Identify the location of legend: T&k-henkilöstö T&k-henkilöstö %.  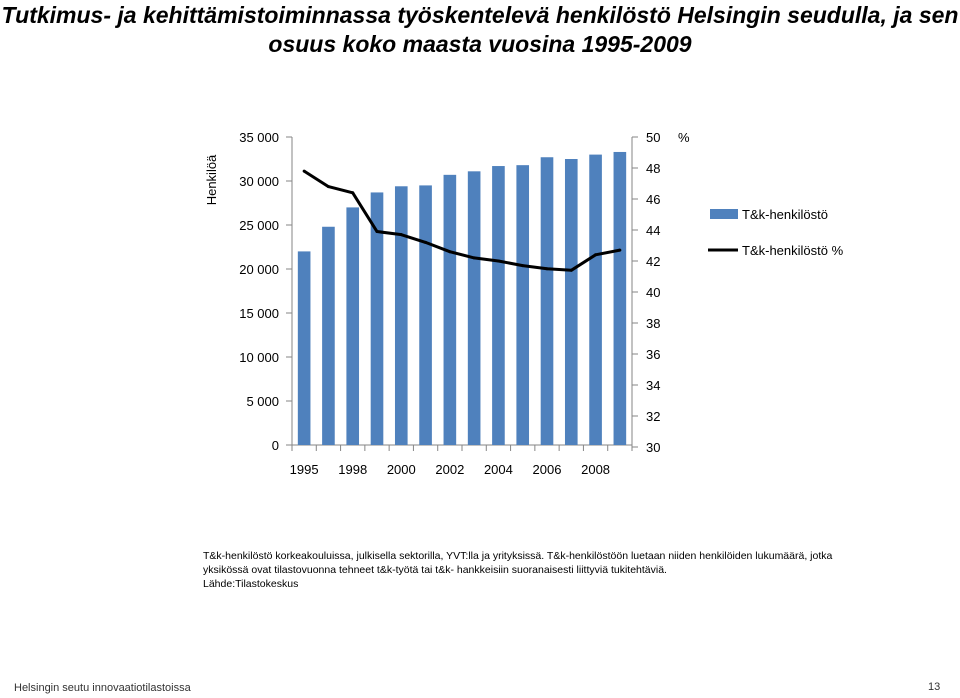
(776, 232).